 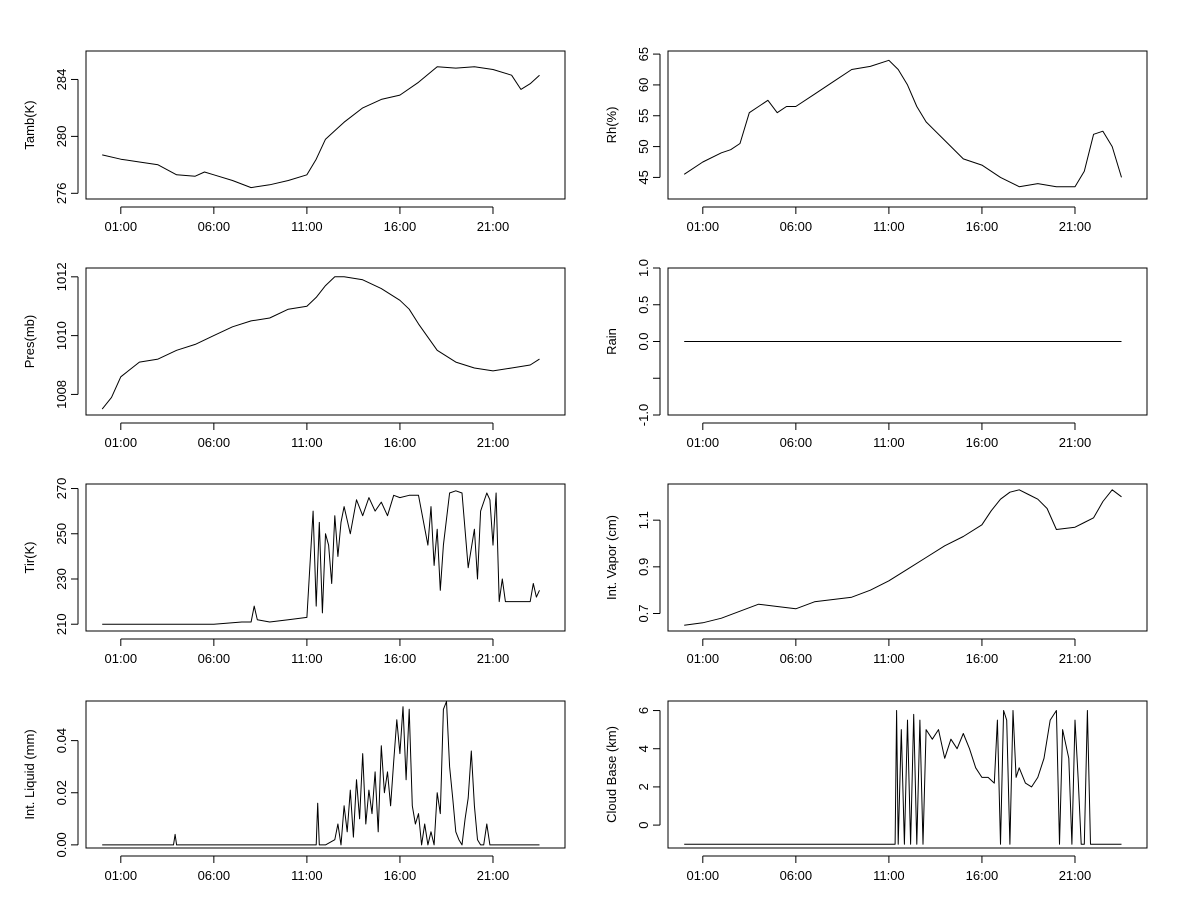 I want to click on y-tick-label: 0.0, so click(x=643, y=341).